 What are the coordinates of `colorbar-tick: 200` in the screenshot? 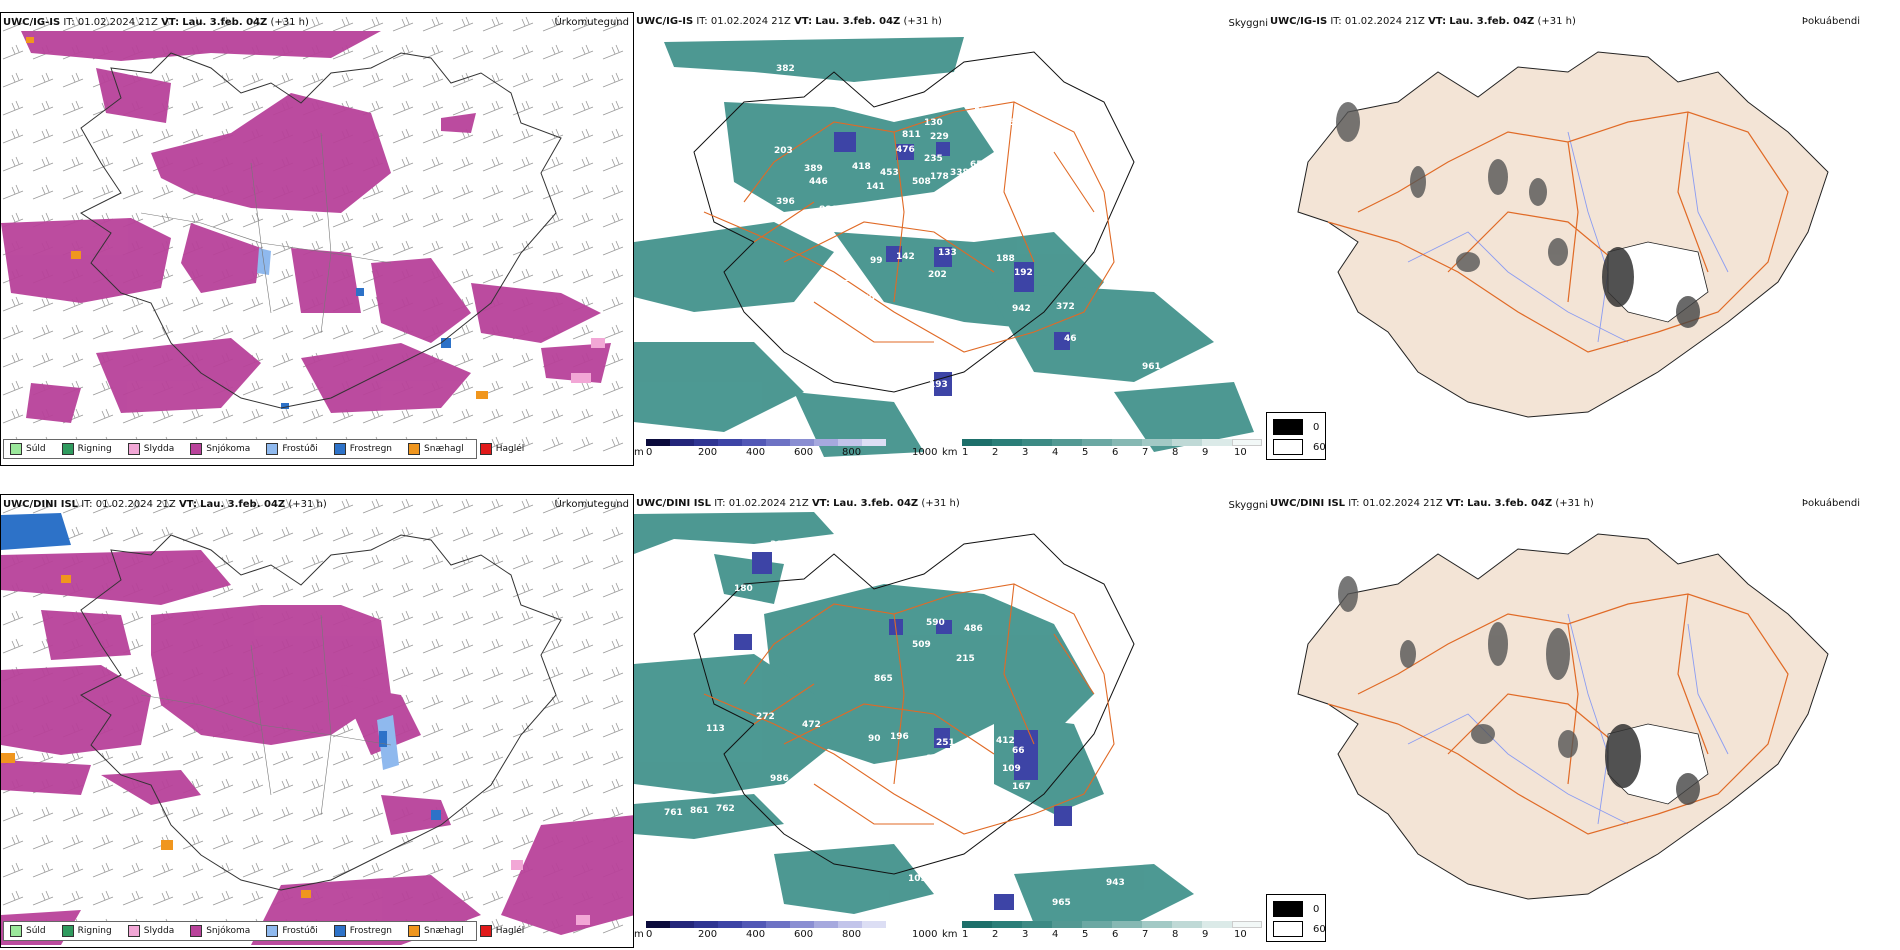 It's located at (708, 452).